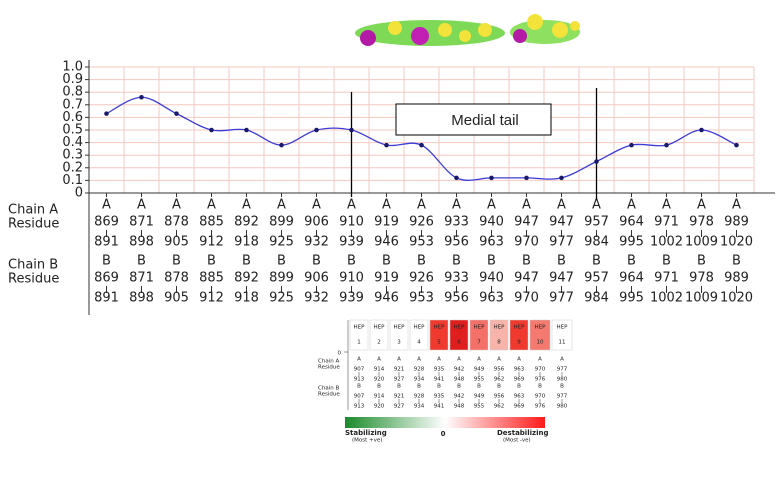  What do you see at coordinates (517, 441) in the screenshot?
I see `scale-right-note: (Most -ve)` at bounding box center [517, 441].